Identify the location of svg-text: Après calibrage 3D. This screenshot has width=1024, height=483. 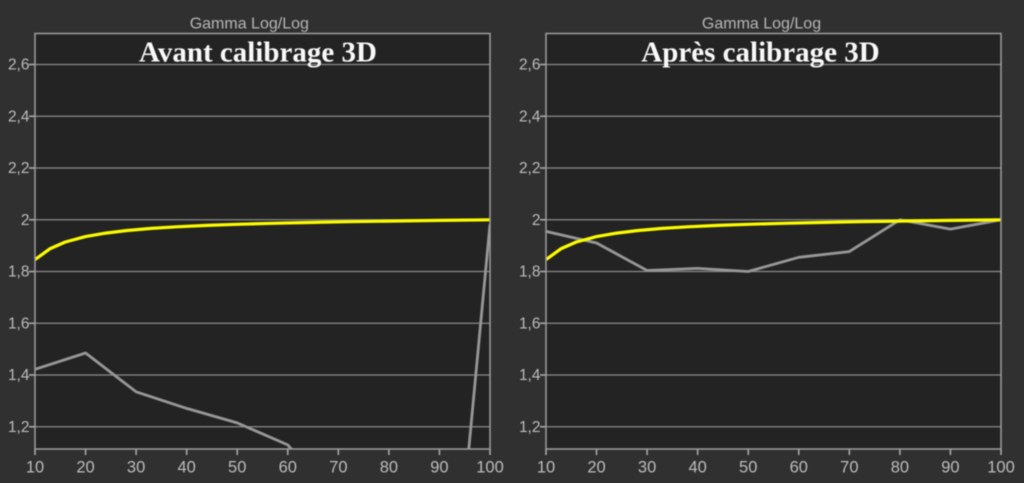
(760, 53).